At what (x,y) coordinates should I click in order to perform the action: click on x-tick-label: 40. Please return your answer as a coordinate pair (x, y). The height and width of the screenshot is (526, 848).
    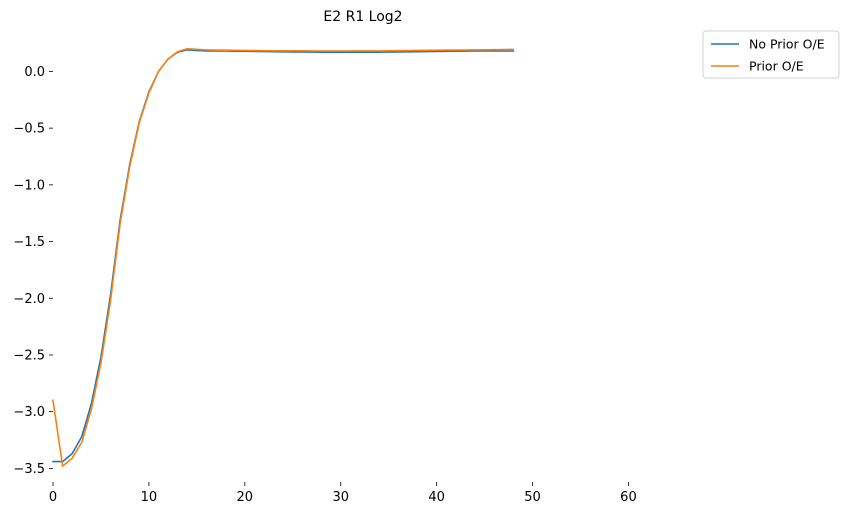
    Looking at the image, I should click on (436, 497).